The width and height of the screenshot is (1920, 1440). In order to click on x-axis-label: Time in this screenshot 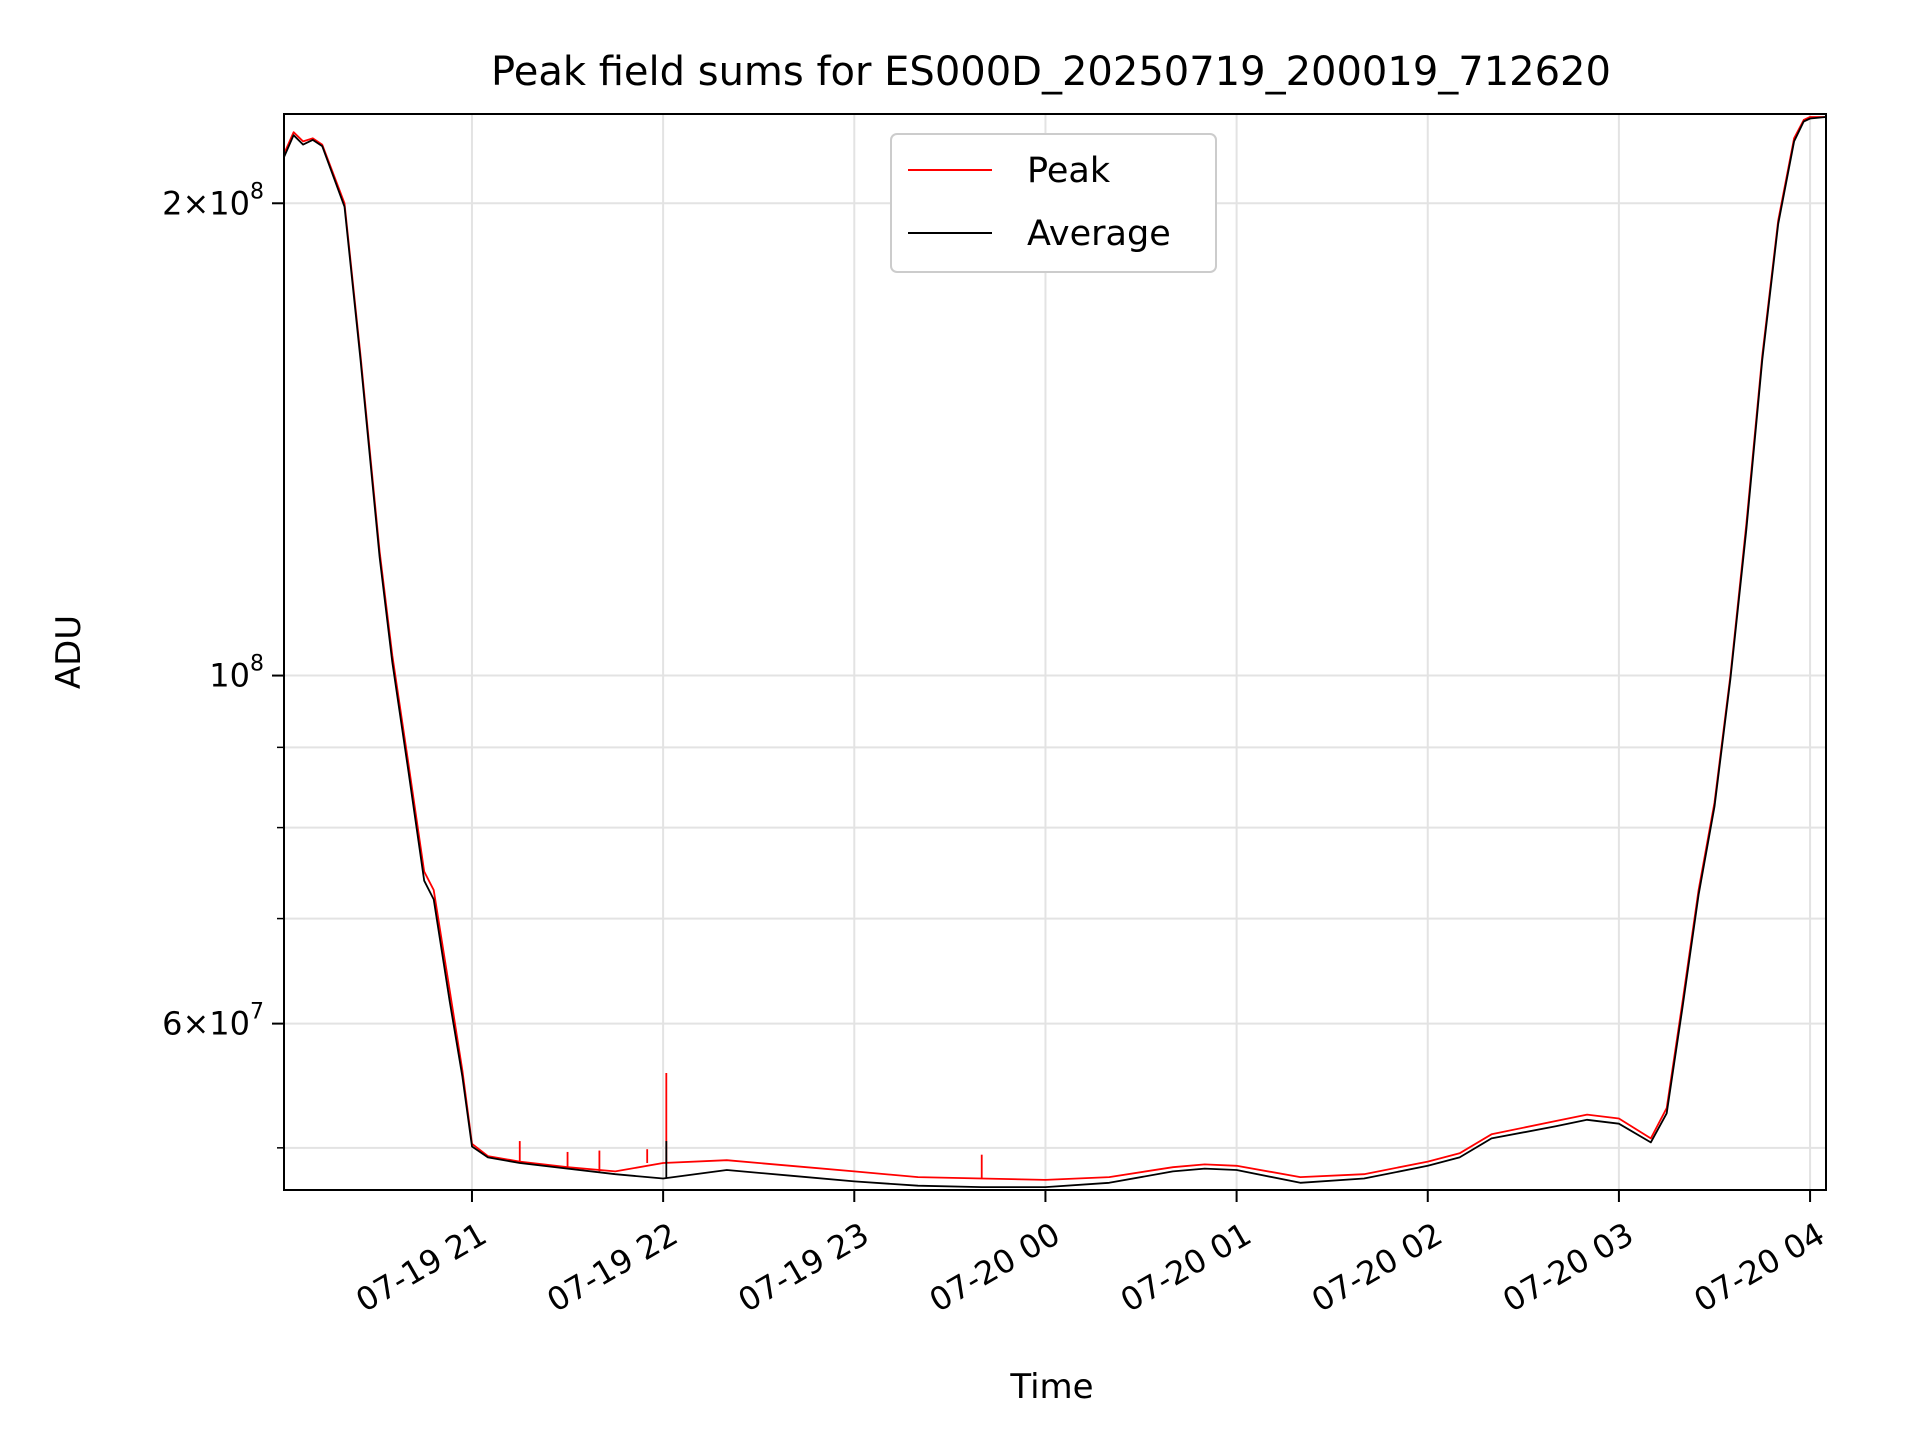, I will do `click(1051, 1387)`.